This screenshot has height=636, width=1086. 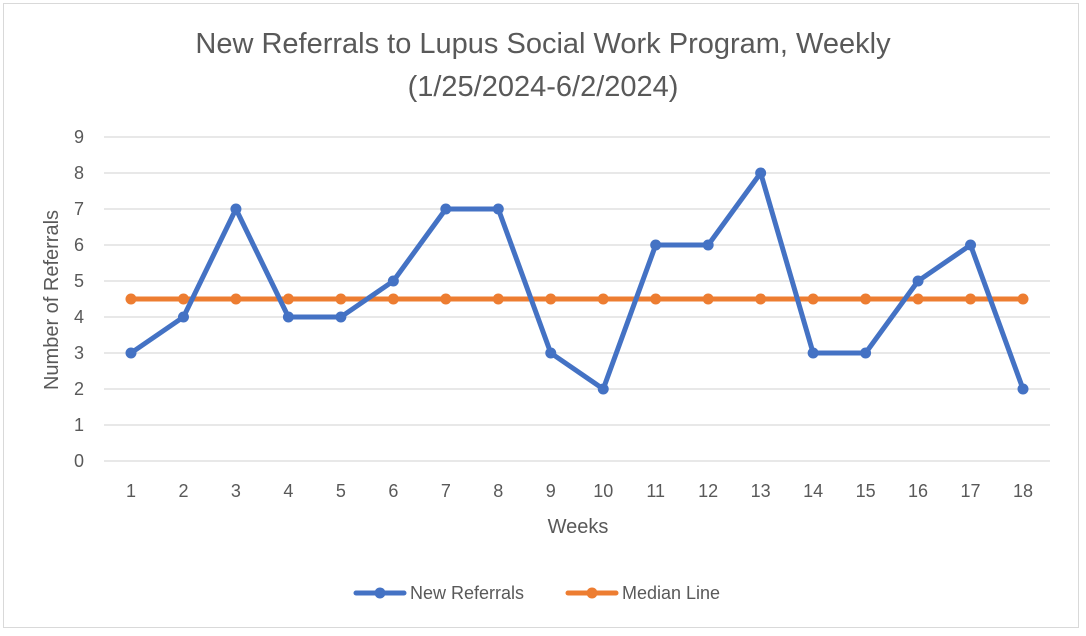 What do you see at coordinates (655, 491) in the screenshot?
I see `x-tick-label: 11` at bounding box center [655, 491].